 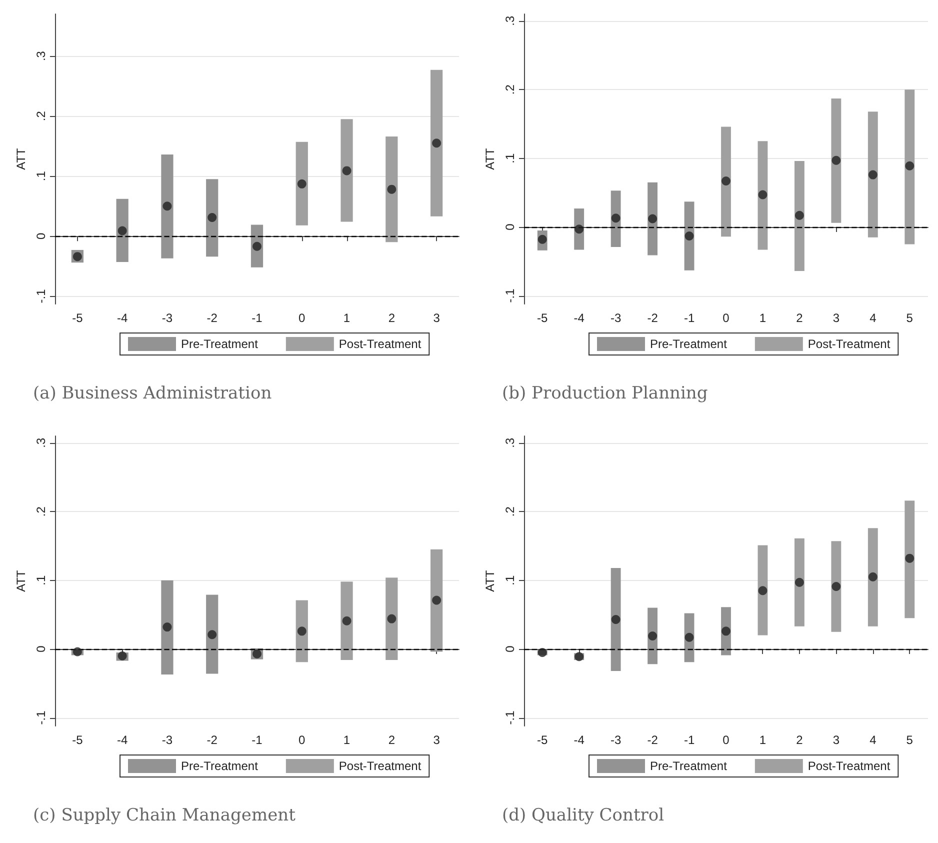 What do you see at coordinates (583, 815) in the screenshot?
I see `text: (d) Quality Control` at bounding box center [583, 815].